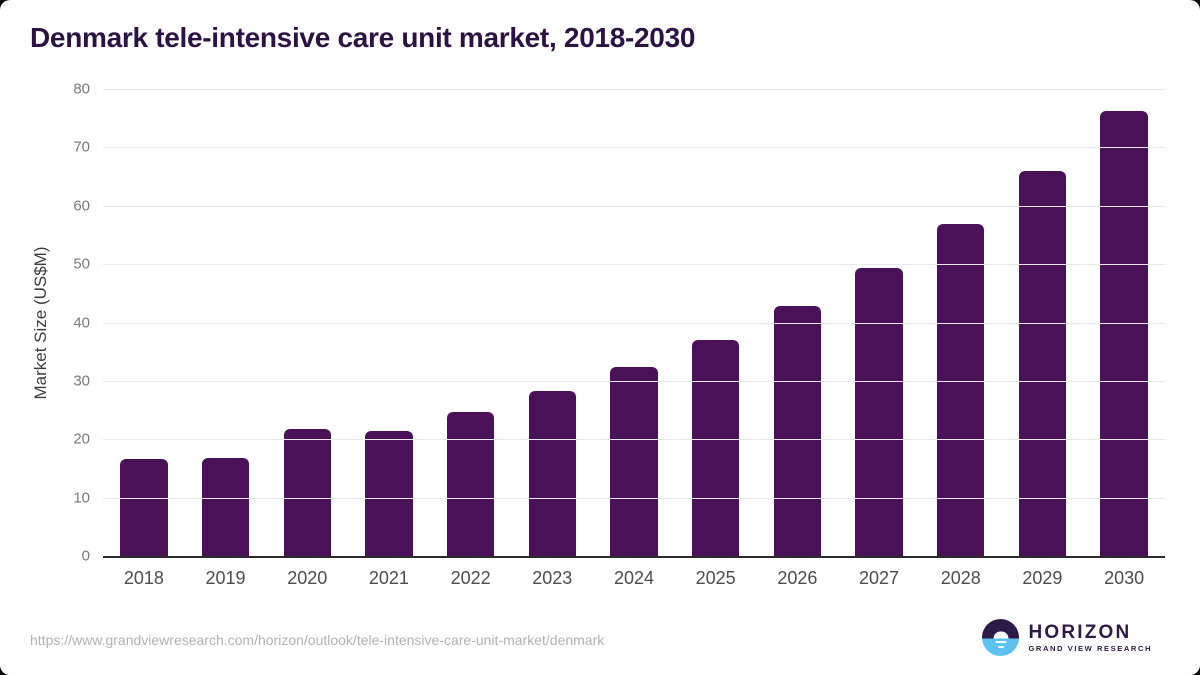  I want to click on horizon-logo-icon, so click(1001, 637).